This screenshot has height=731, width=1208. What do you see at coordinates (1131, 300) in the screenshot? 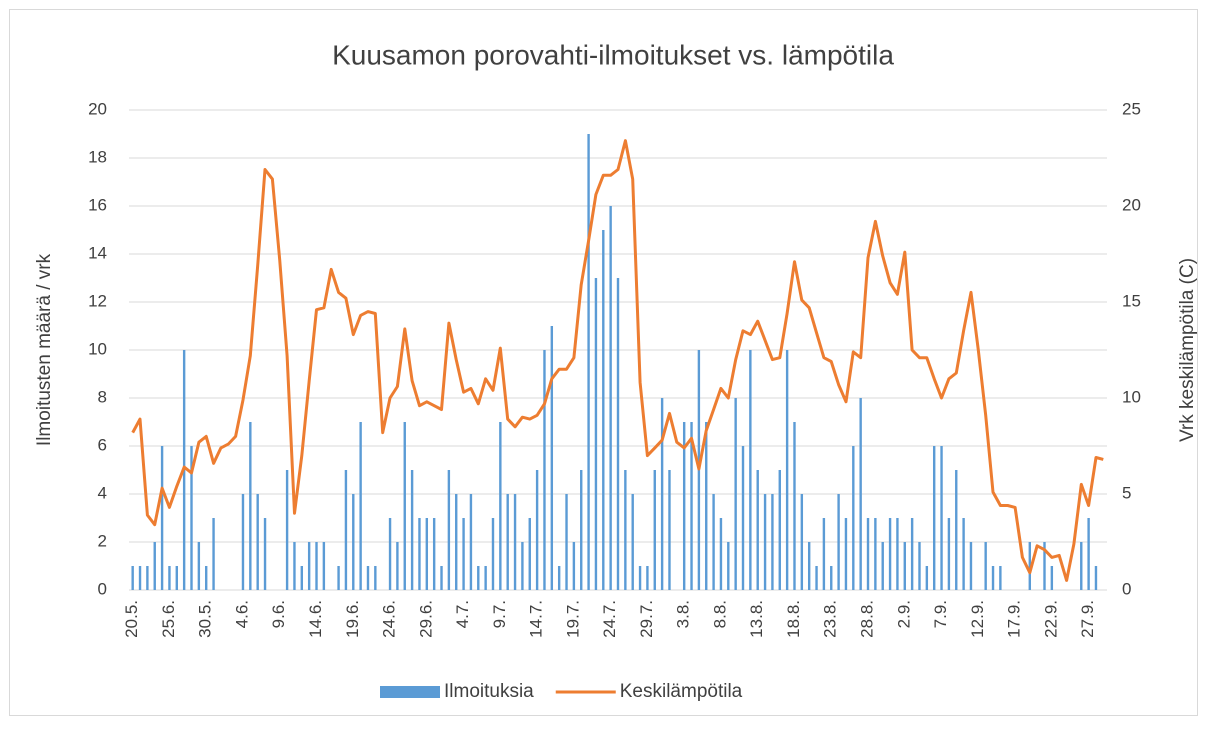
I see `y2-tick-label: 15` at bounding box center [1131, 300].